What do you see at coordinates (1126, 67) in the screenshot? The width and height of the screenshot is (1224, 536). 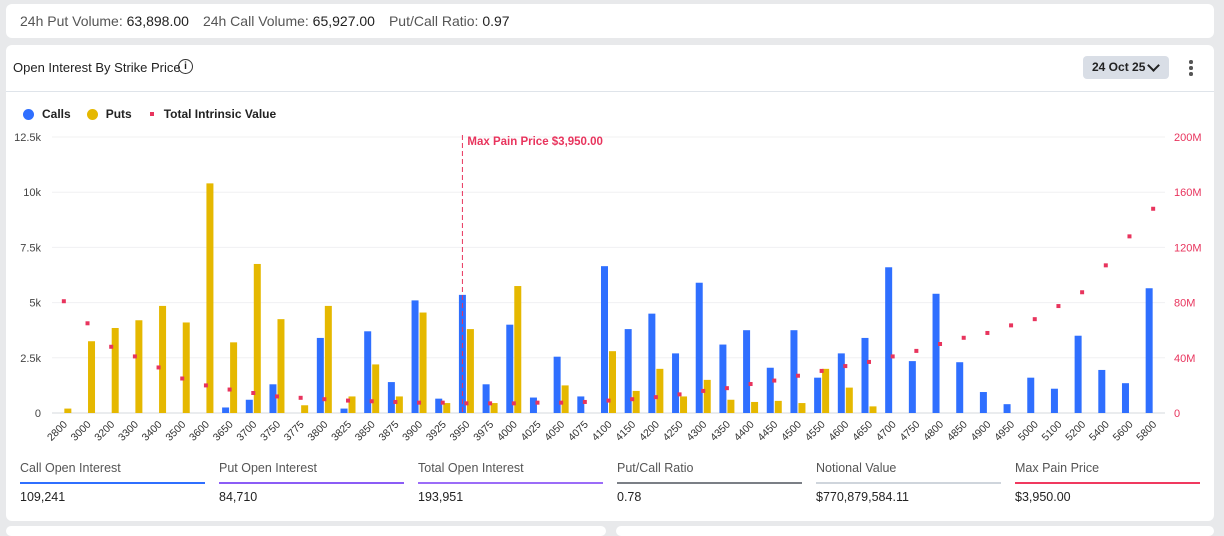 I see `expiry-date-dropdown: 24 Oct 25` at bounding box center [1126, 67].